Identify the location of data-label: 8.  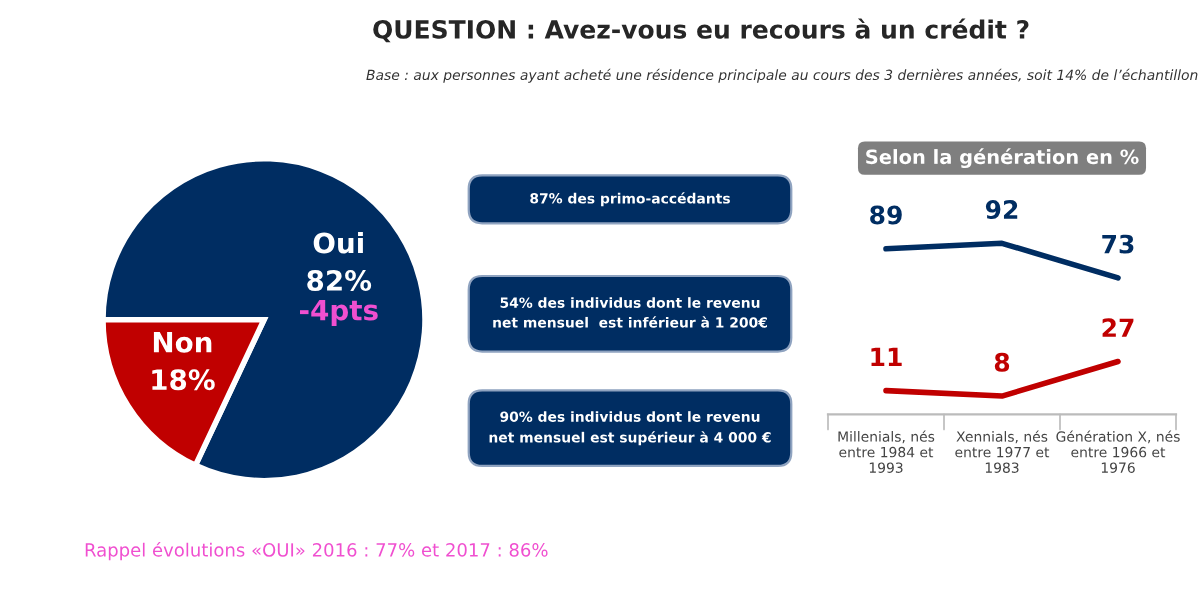
(1002, 362).